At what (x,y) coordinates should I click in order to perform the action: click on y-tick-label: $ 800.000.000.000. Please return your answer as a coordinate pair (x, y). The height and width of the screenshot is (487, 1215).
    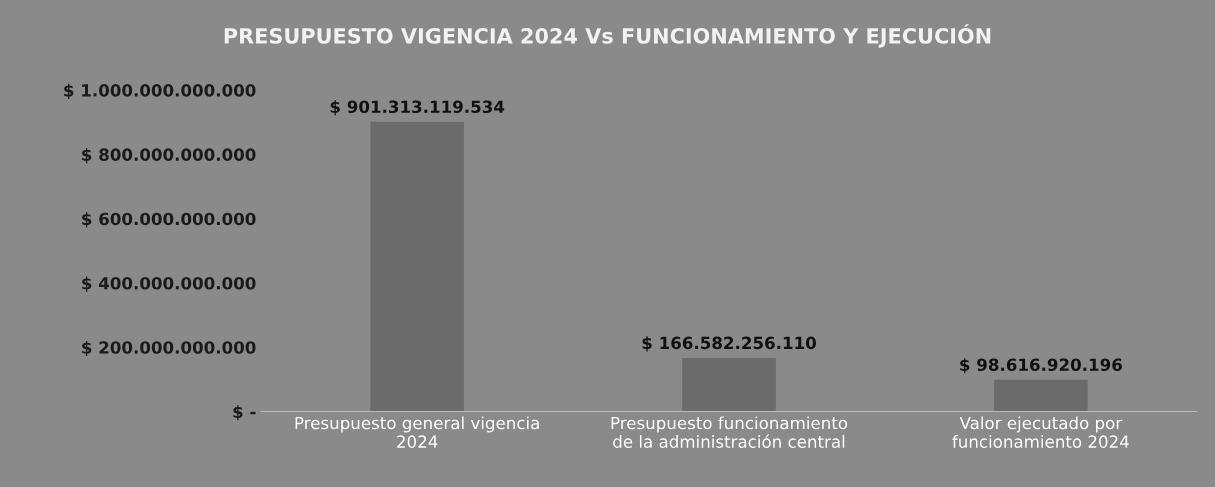
    Looking at the image, I should click on (169, 156).